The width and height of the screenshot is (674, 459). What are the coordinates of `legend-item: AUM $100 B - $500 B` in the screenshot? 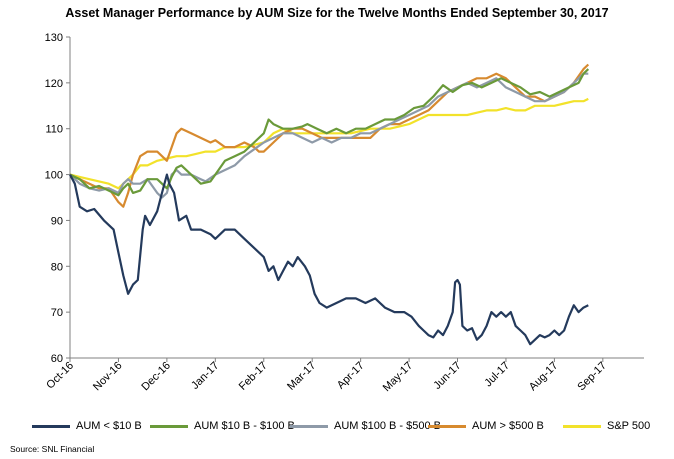 It's located at (365, 426).